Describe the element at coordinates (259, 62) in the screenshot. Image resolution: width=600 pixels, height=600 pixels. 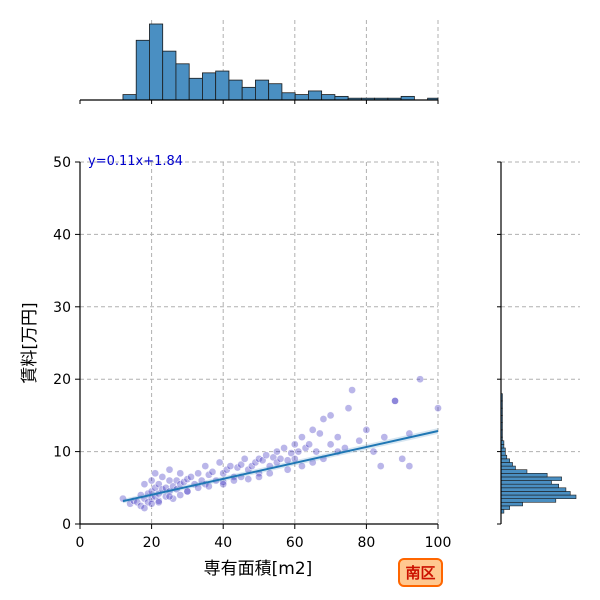
I see `top-marginal-histogram` at that location.